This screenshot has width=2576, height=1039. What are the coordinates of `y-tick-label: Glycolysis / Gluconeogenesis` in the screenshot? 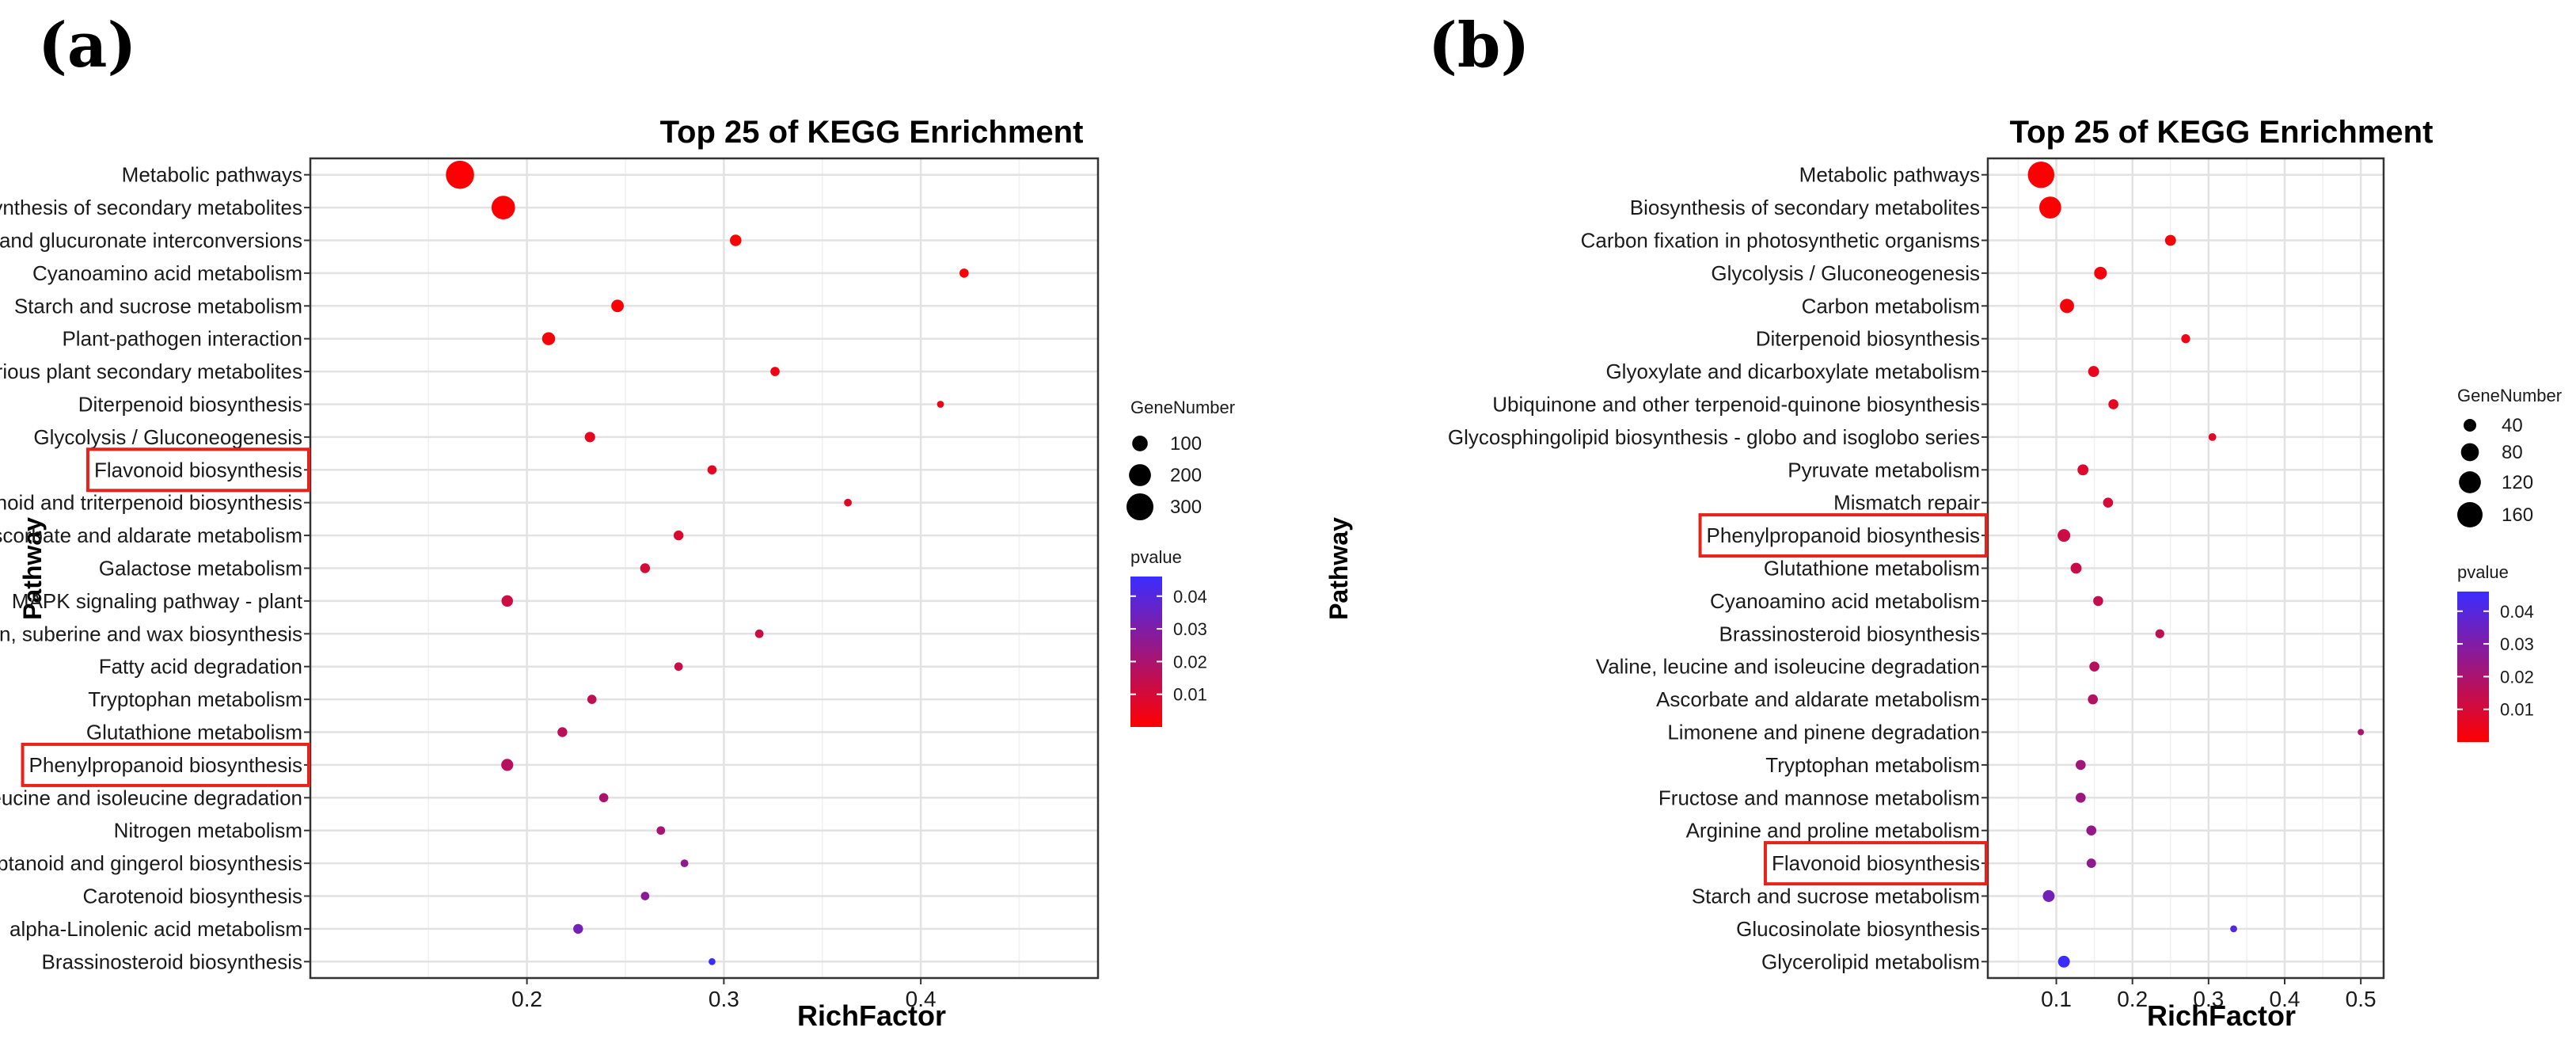 It's located at (1846, 273).